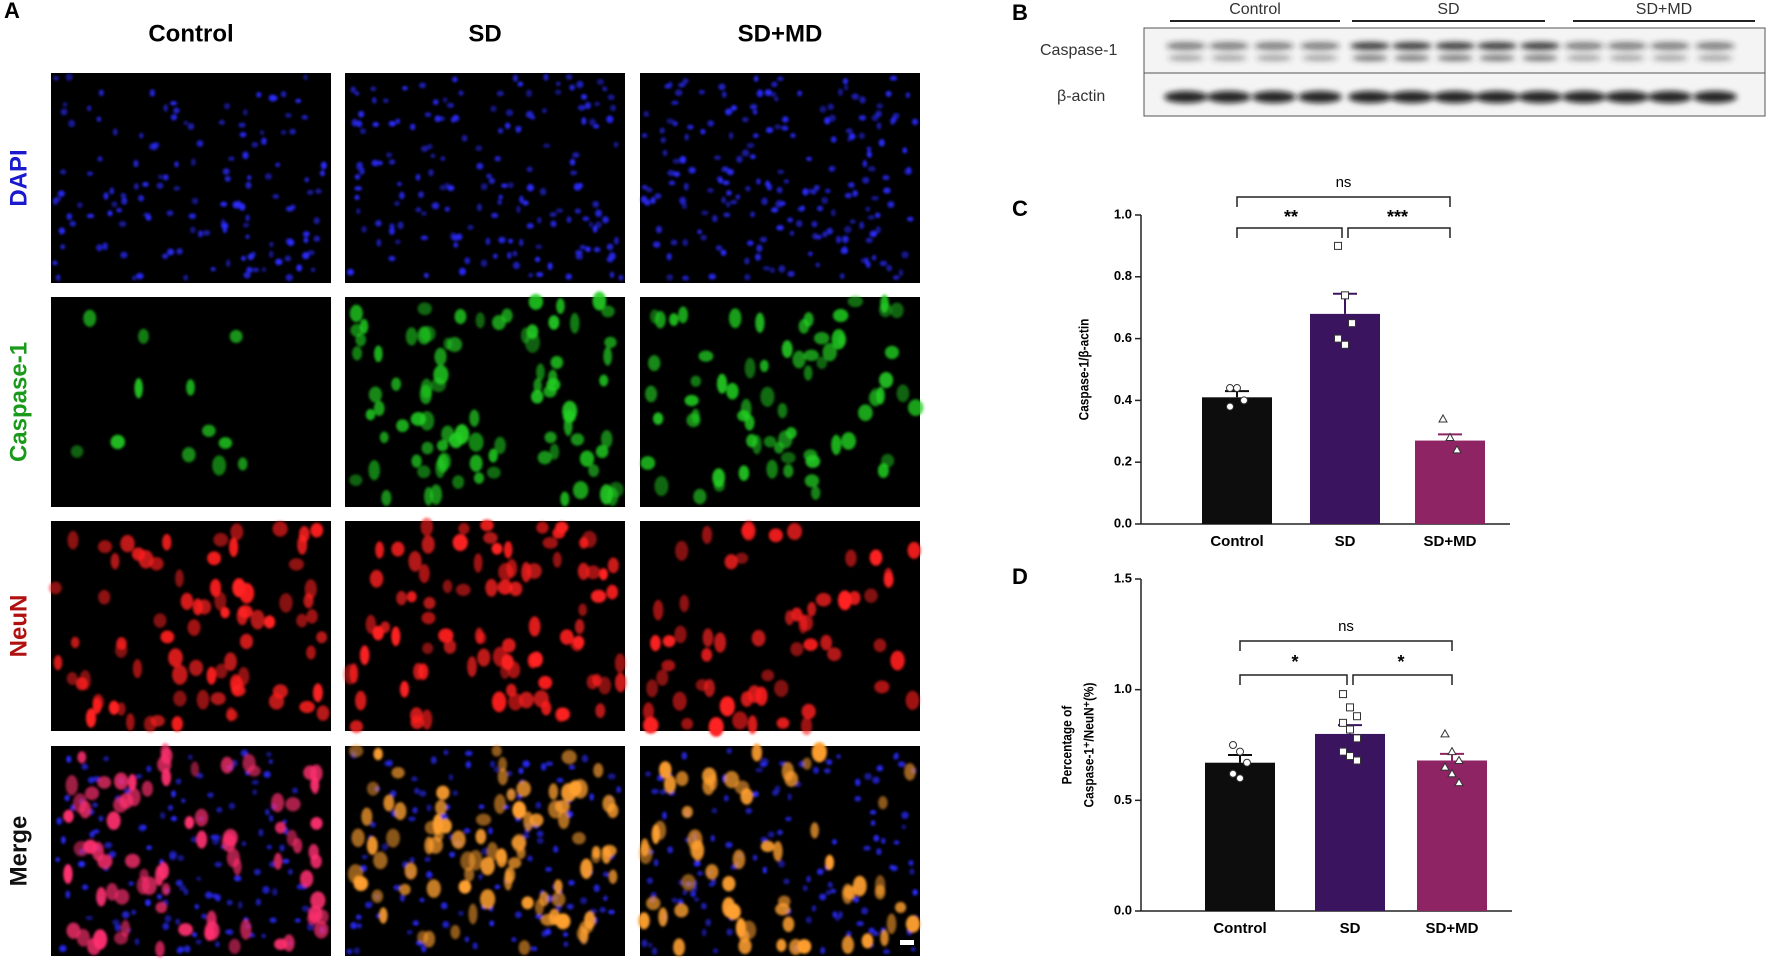 The width and height of the screenshot is (1772, 961). I want to click on row-label: Caspase-1, so click(18, 402).